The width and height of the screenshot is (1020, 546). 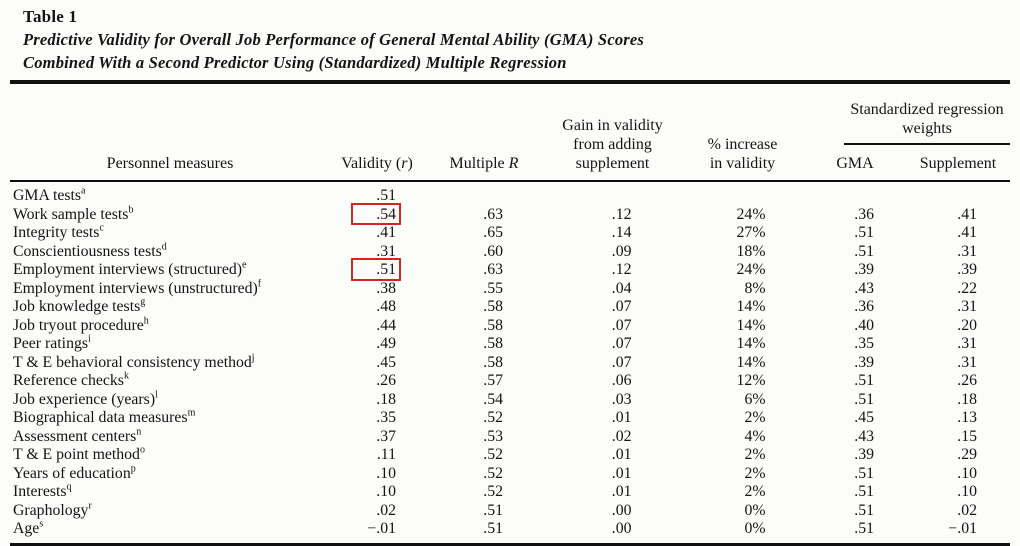 What do you see at coordinates (137, 287) in the screenshot?
I see `measure-cell: Employment interviews (unstructured)f` at bounding box center [137, 287].